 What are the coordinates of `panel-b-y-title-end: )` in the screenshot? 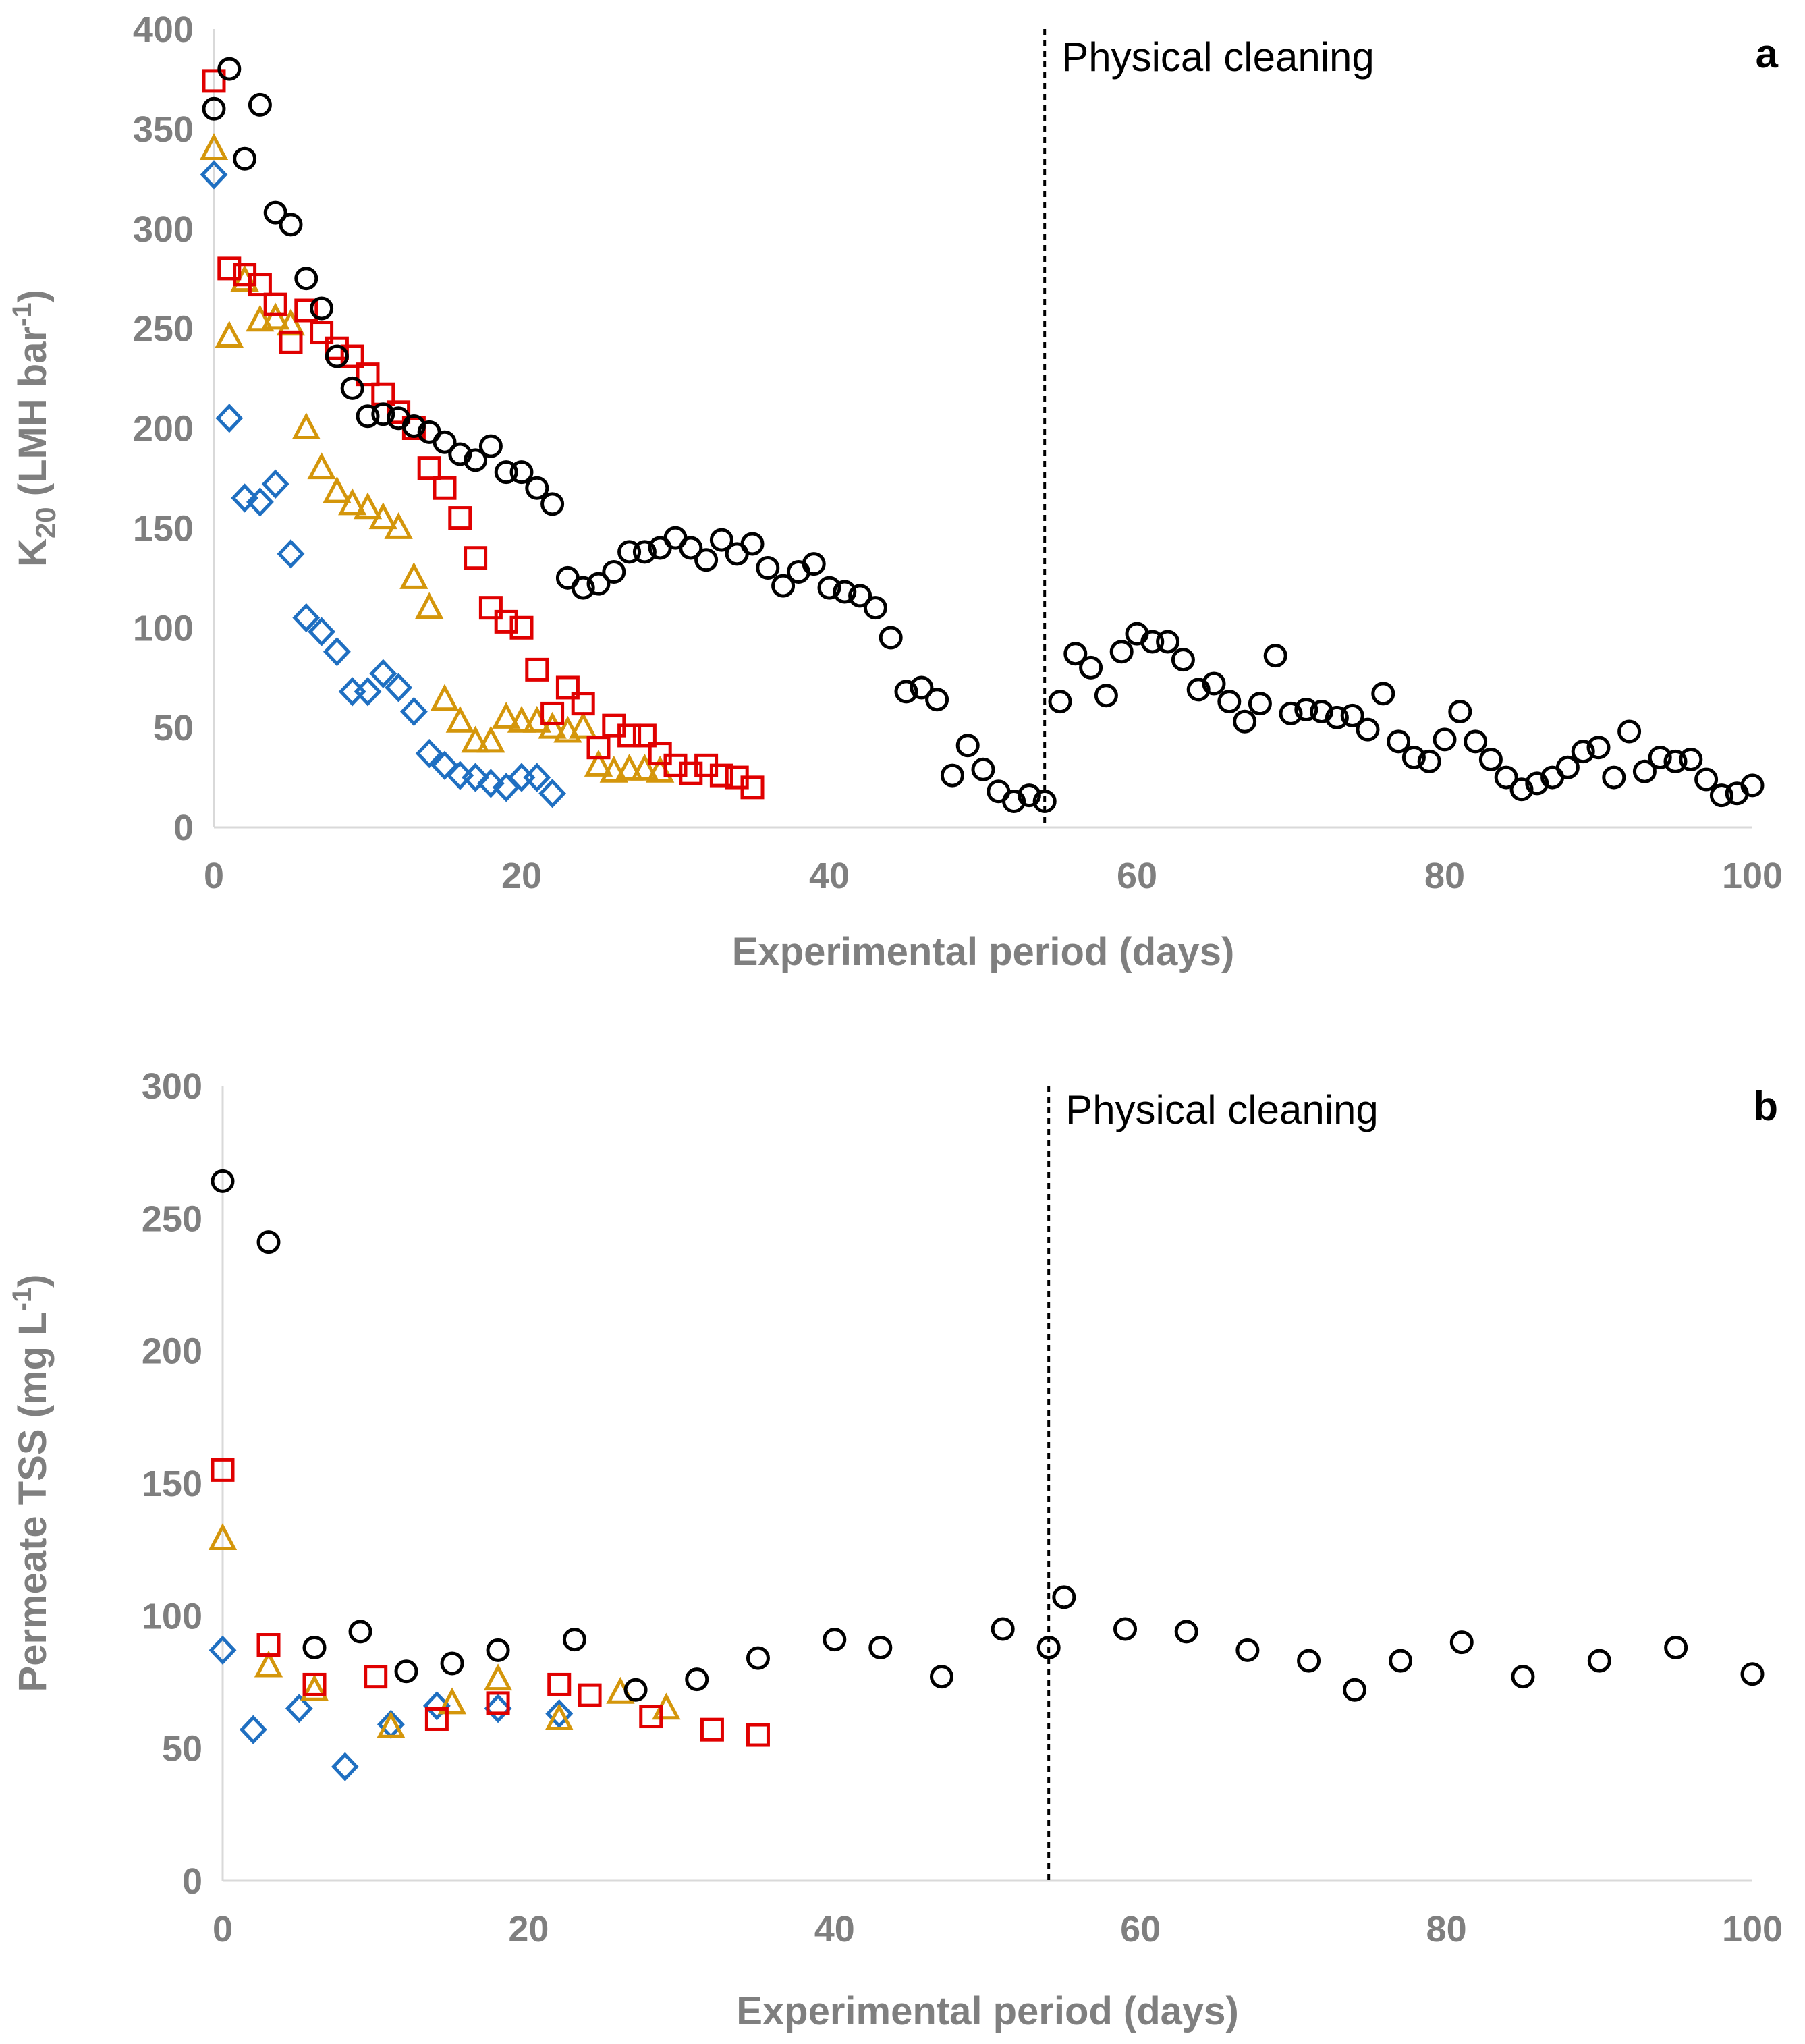 It's located at (33, 1282).